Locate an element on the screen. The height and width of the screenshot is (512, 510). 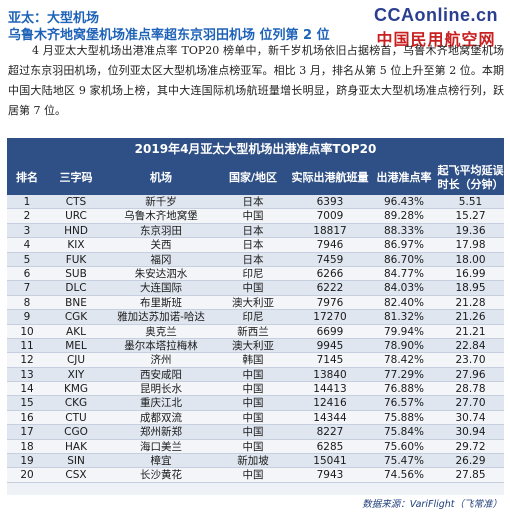
on-time-rate-cell: 96.43% is located at coordinates (404, 202).